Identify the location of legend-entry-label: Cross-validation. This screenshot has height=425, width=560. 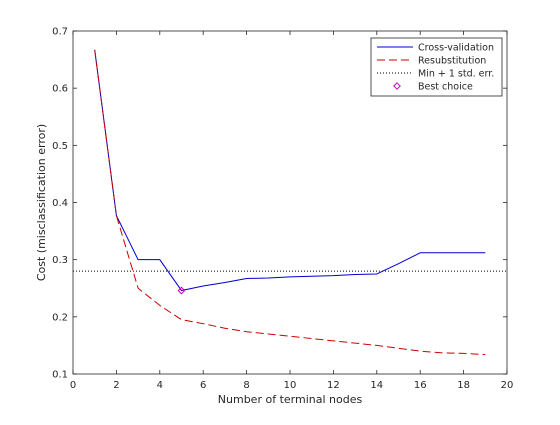
(456, 47).